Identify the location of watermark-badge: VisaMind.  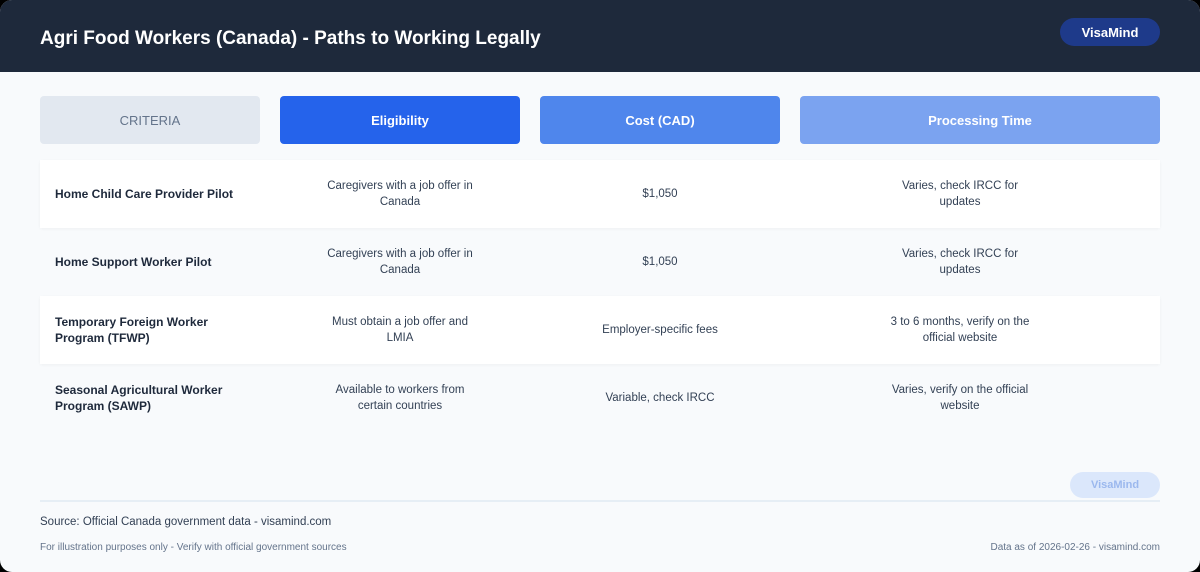
(1115, 485).